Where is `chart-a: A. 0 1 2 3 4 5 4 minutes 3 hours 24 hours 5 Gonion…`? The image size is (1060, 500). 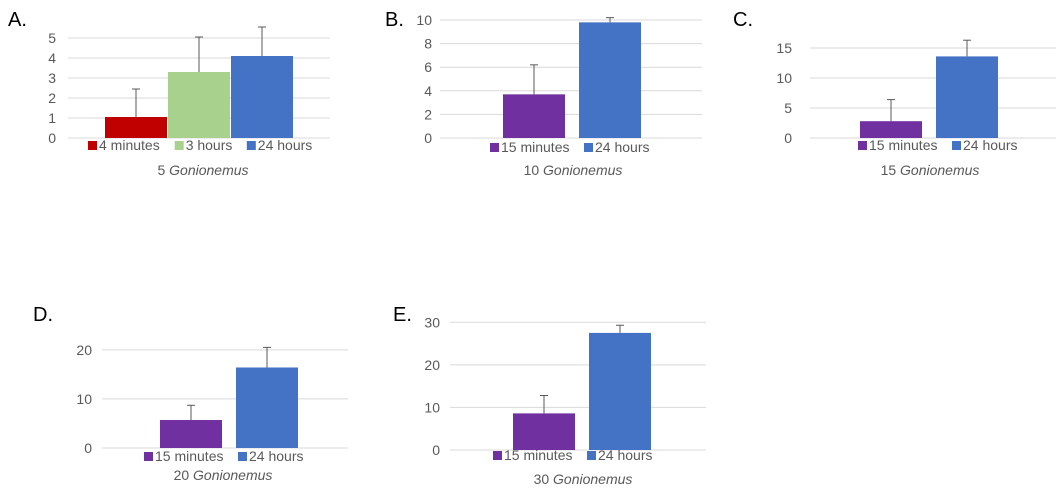 chart-a: A. 0 1 2 3 4 5 4 minutes 3 hours 24 hours 5 Gonion… is located at coordinates (169, 93).